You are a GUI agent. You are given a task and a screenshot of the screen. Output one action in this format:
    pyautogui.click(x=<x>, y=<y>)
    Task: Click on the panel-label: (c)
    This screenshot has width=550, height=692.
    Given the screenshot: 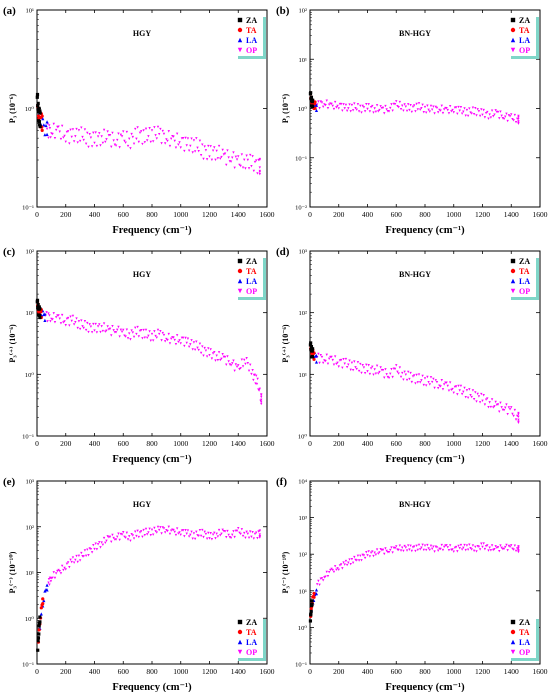 What is the action you would take?
    pyautogui.click(x=9, y=252)
    